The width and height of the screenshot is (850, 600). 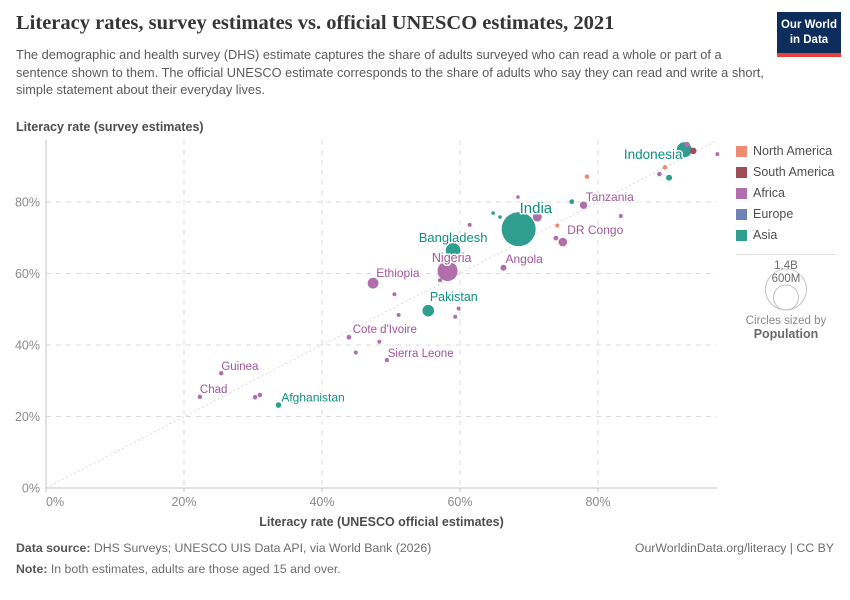 What do you see at coordinates (453, 250) in the screenshot?
I see `data-point-bangladesh` at bounding box center [453, 250].